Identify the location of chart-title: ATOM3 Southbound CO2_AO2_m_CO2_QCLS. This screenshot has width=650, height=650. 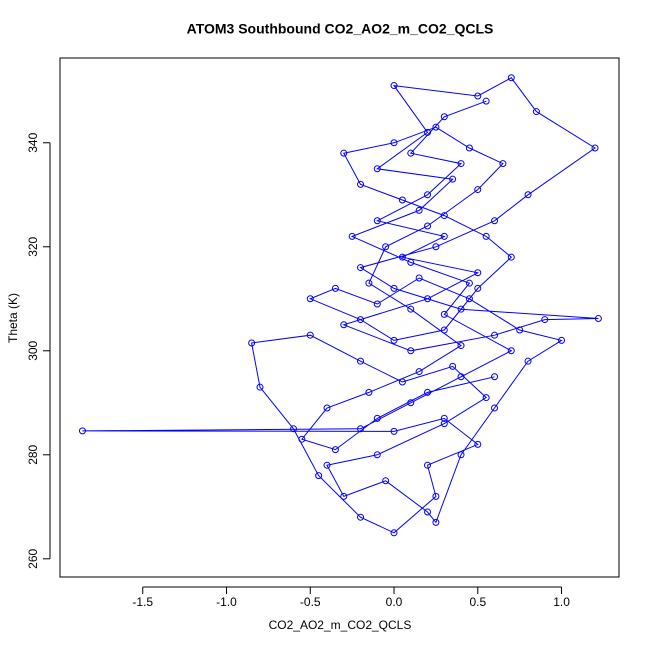
(340, 29).